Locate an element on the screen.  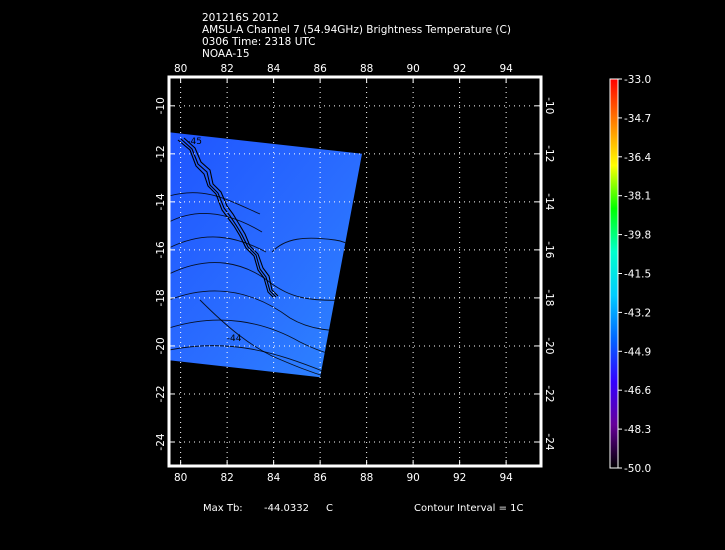
x-tick-label-top: 82 is located at coordinates (226, 69).